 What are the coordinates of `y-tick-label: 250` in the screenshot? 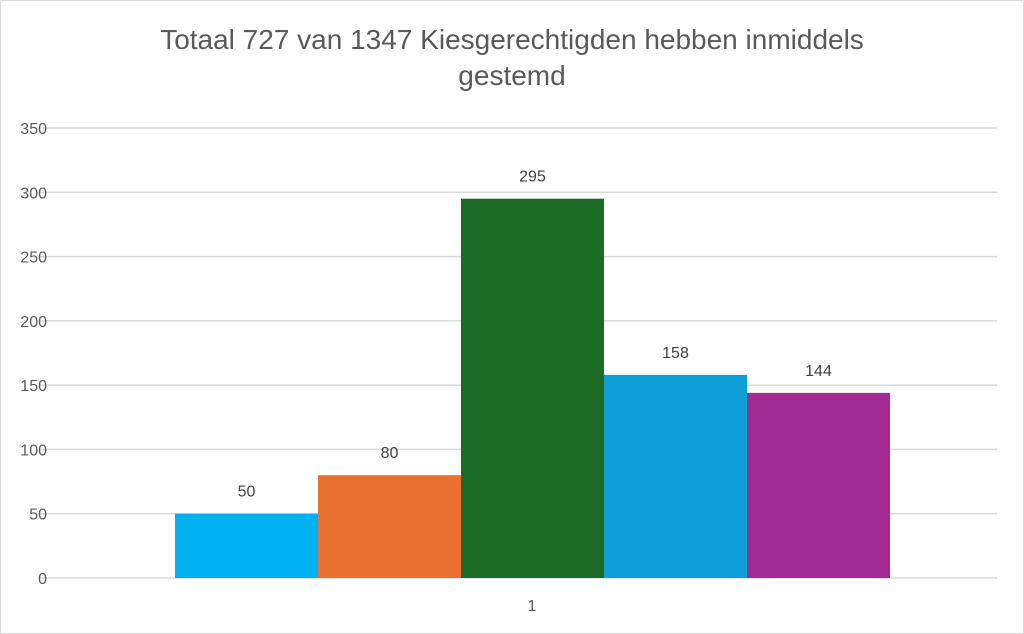 It's located at (33, 258).